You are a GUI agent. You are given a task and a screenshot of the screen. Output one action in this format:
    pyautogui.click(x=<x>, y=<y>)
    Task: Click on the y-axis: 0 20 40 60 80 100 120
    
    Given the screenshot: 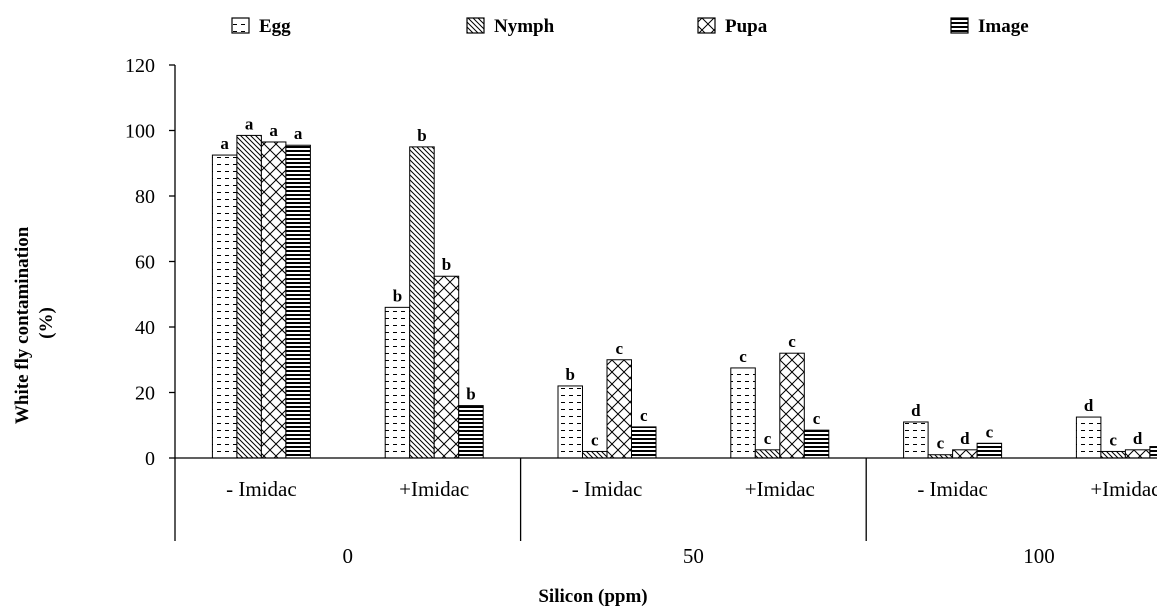 What is the action you would take?
    pyautogui.click(x=150, y=262)
    